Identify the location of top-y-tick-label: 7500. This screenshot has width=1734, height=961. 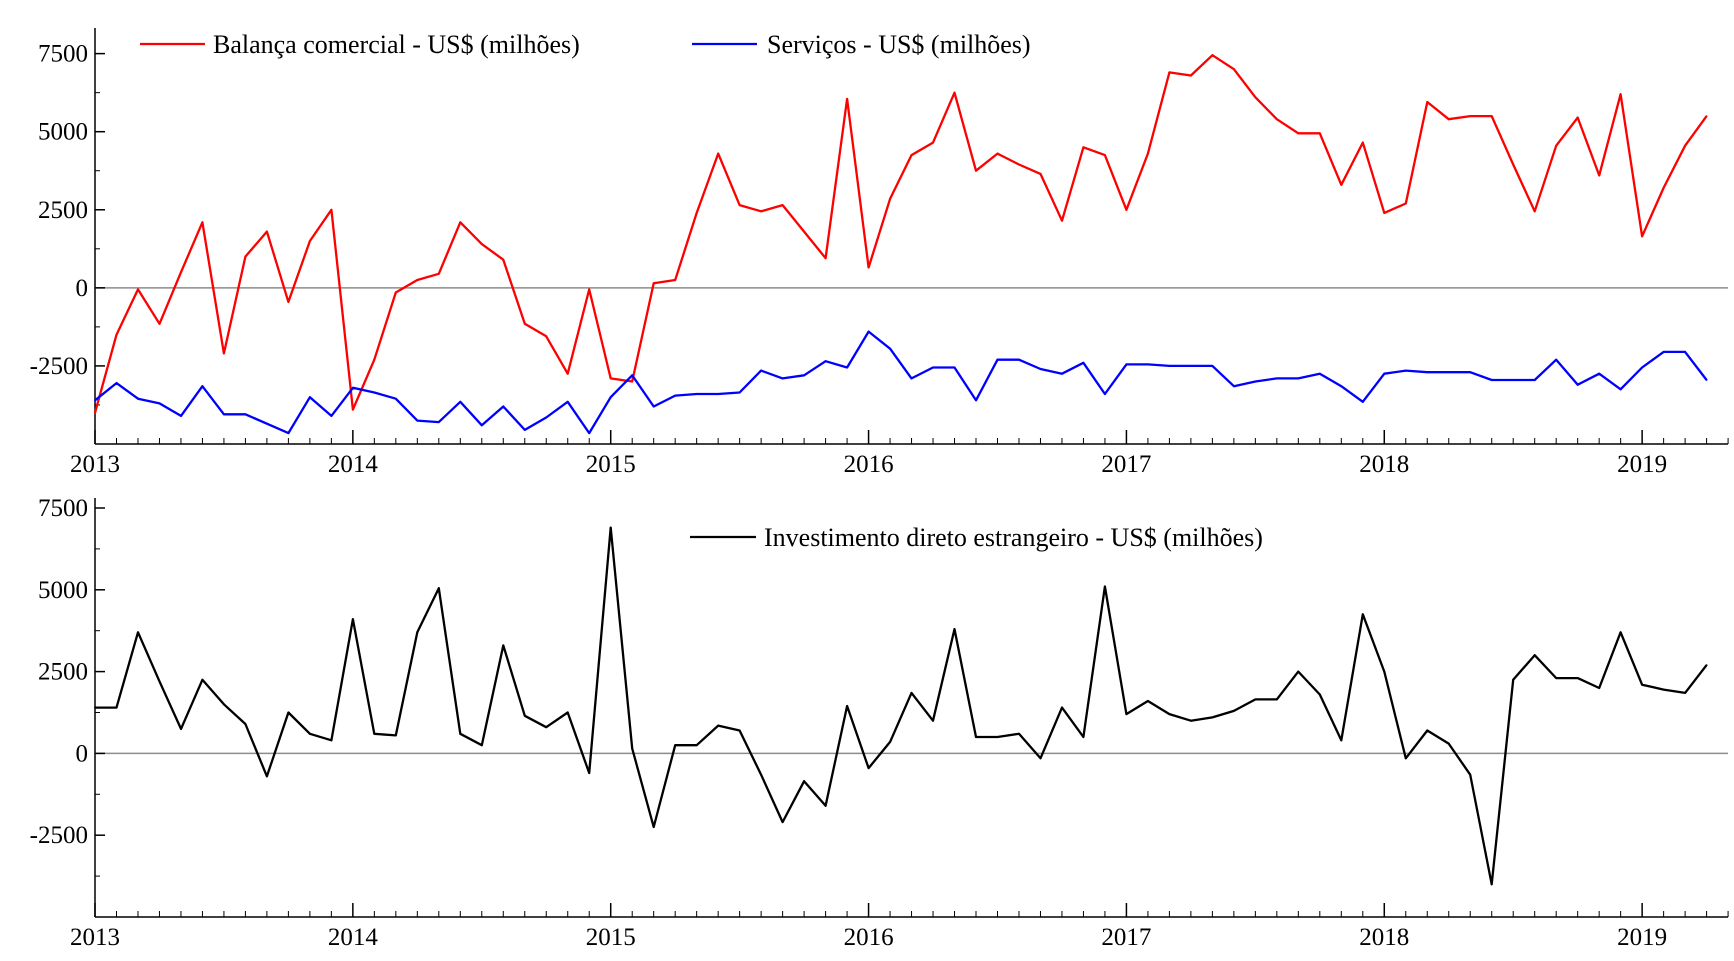
(63, 54).